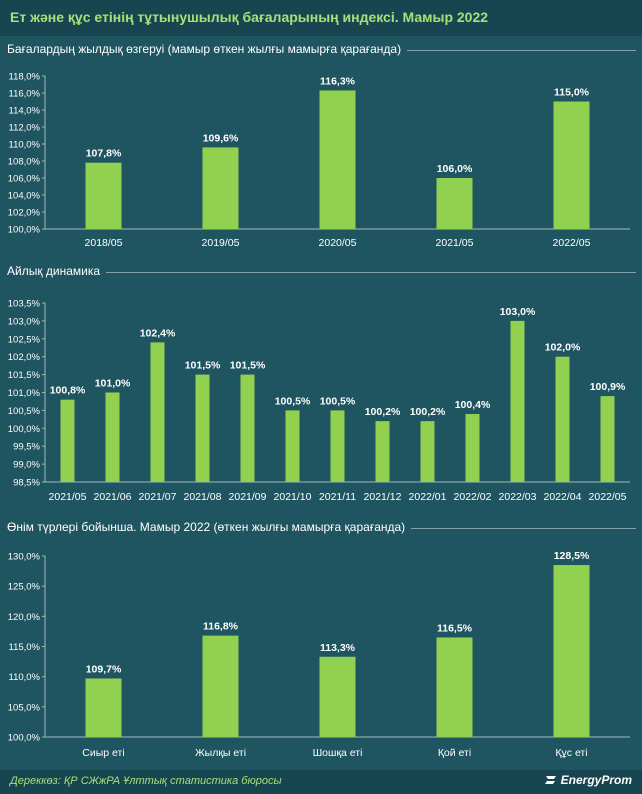 Image resolution: width=642 pixels, height=794 pixels. Describe the element at coordinates (24, 77) in the screenshot. I see `y-tick-label: 118,0%` at that location.